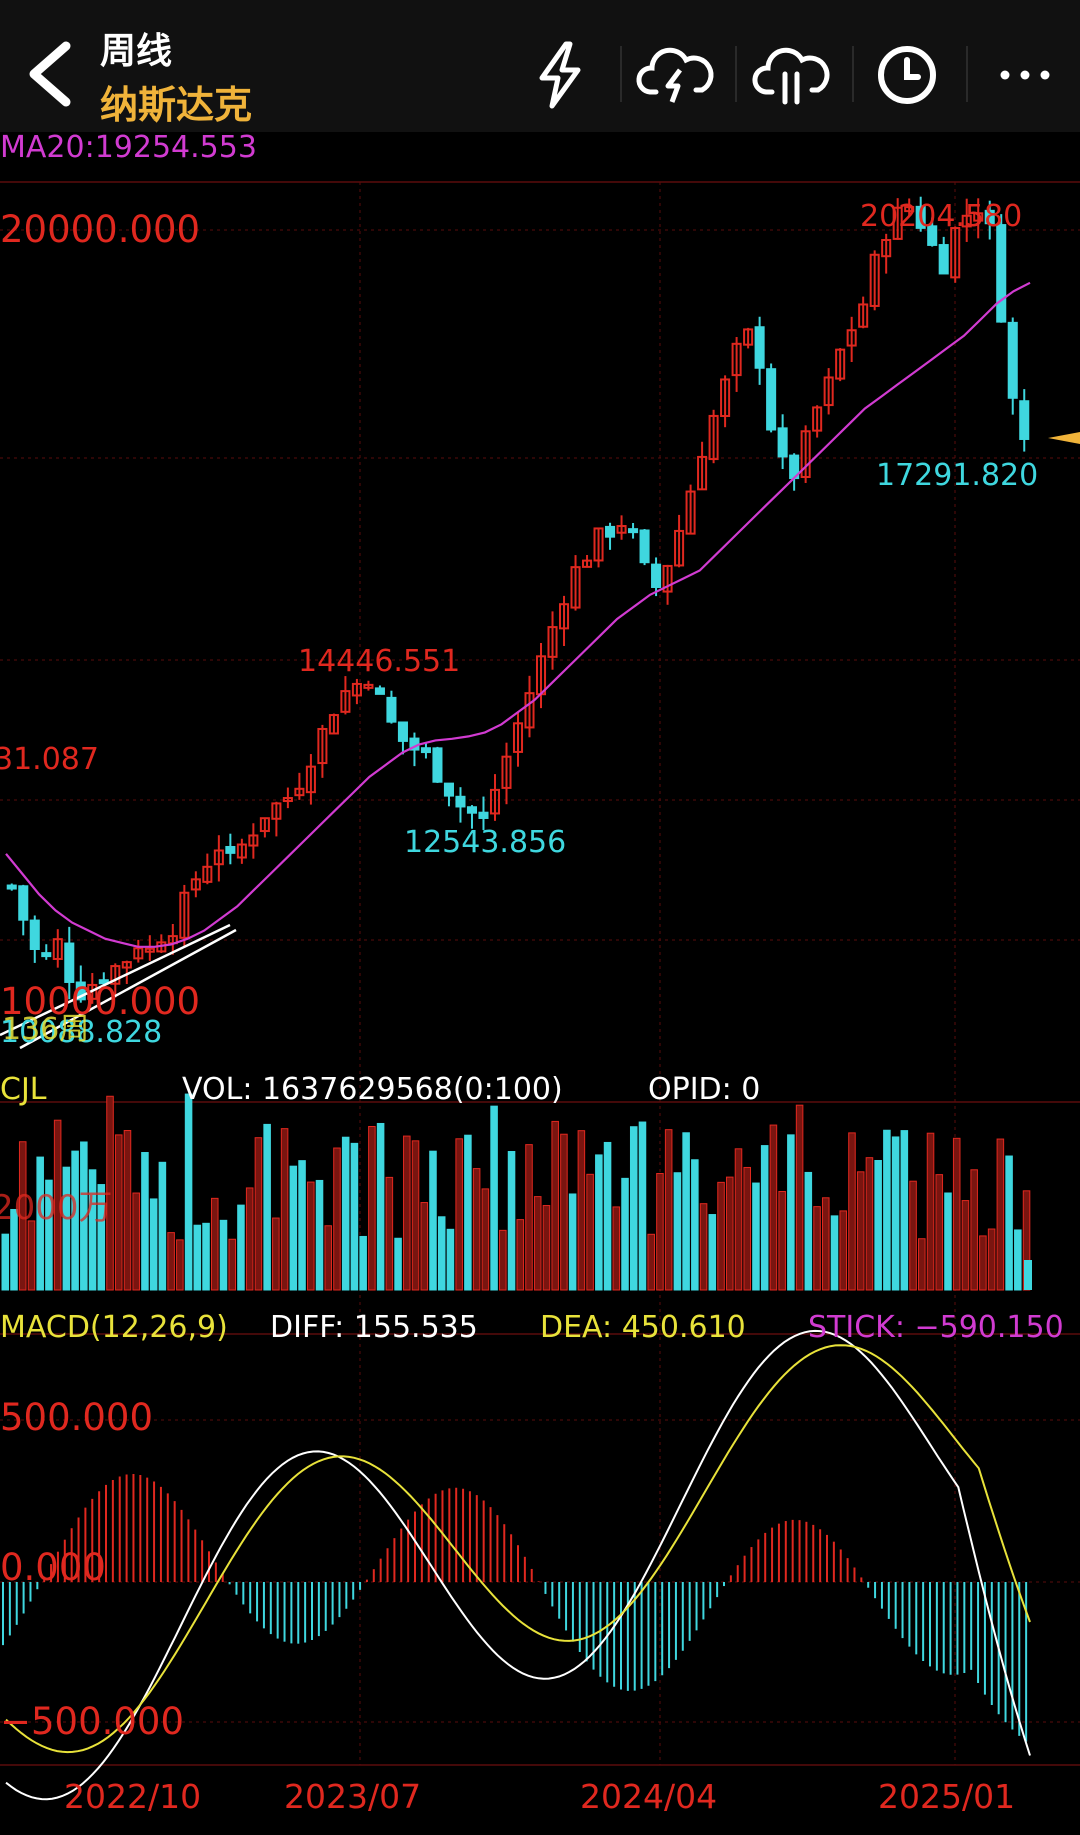 Image resolution: width=1080 pixels, height=1835 pixels. What do you see at coordinates (947, 1796) in the screenshot?
I see `date-tick-3: 2025/01` at bounding box center [947, 1796].